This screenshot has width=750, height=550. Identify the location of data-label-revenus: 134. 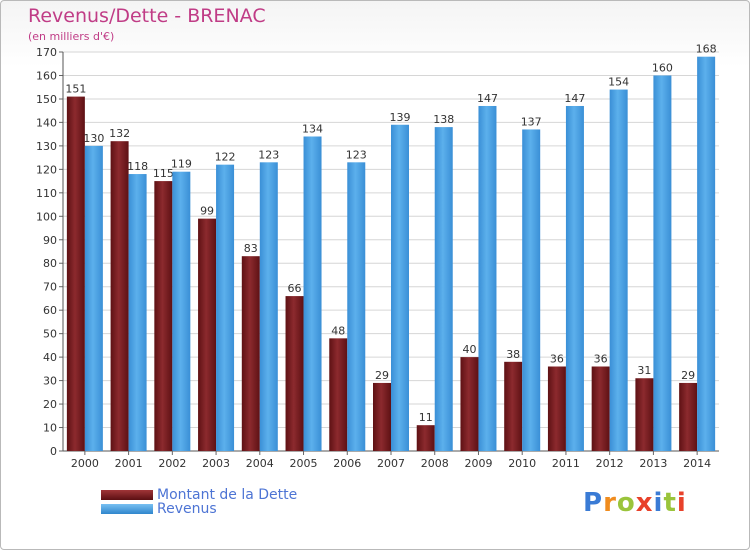
(312, 128).